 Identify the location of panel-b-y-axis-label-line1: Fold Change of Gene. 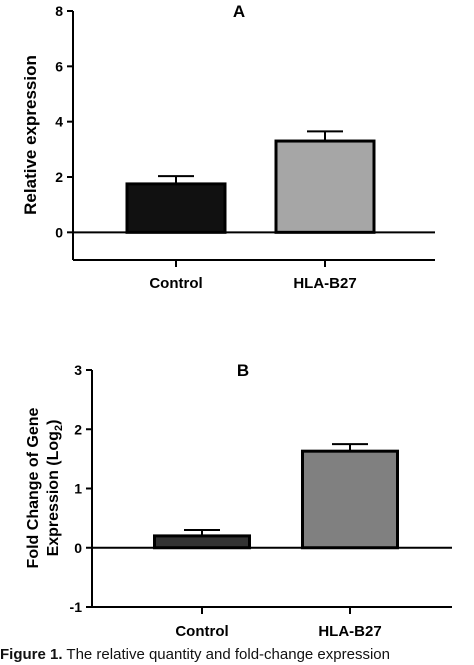
(33, 487).